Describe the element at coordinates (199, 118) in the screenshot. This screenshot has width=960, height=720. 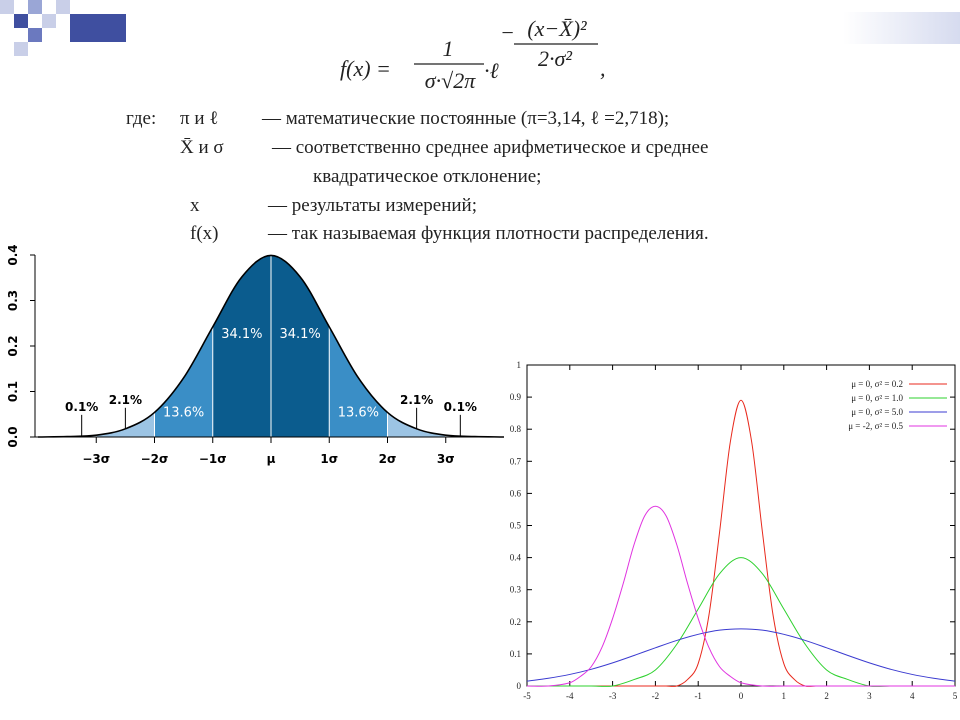
I see `term: π и ℓ` at that location.